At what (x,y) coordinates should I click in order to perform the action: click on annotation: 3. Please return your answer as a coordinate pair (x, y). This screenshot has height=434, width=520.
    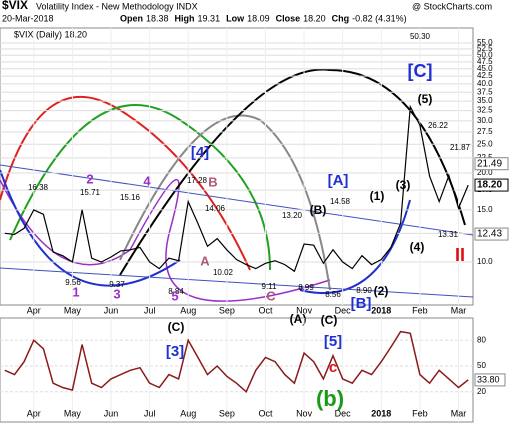
    Looking at the image, I should click on (116, 293).